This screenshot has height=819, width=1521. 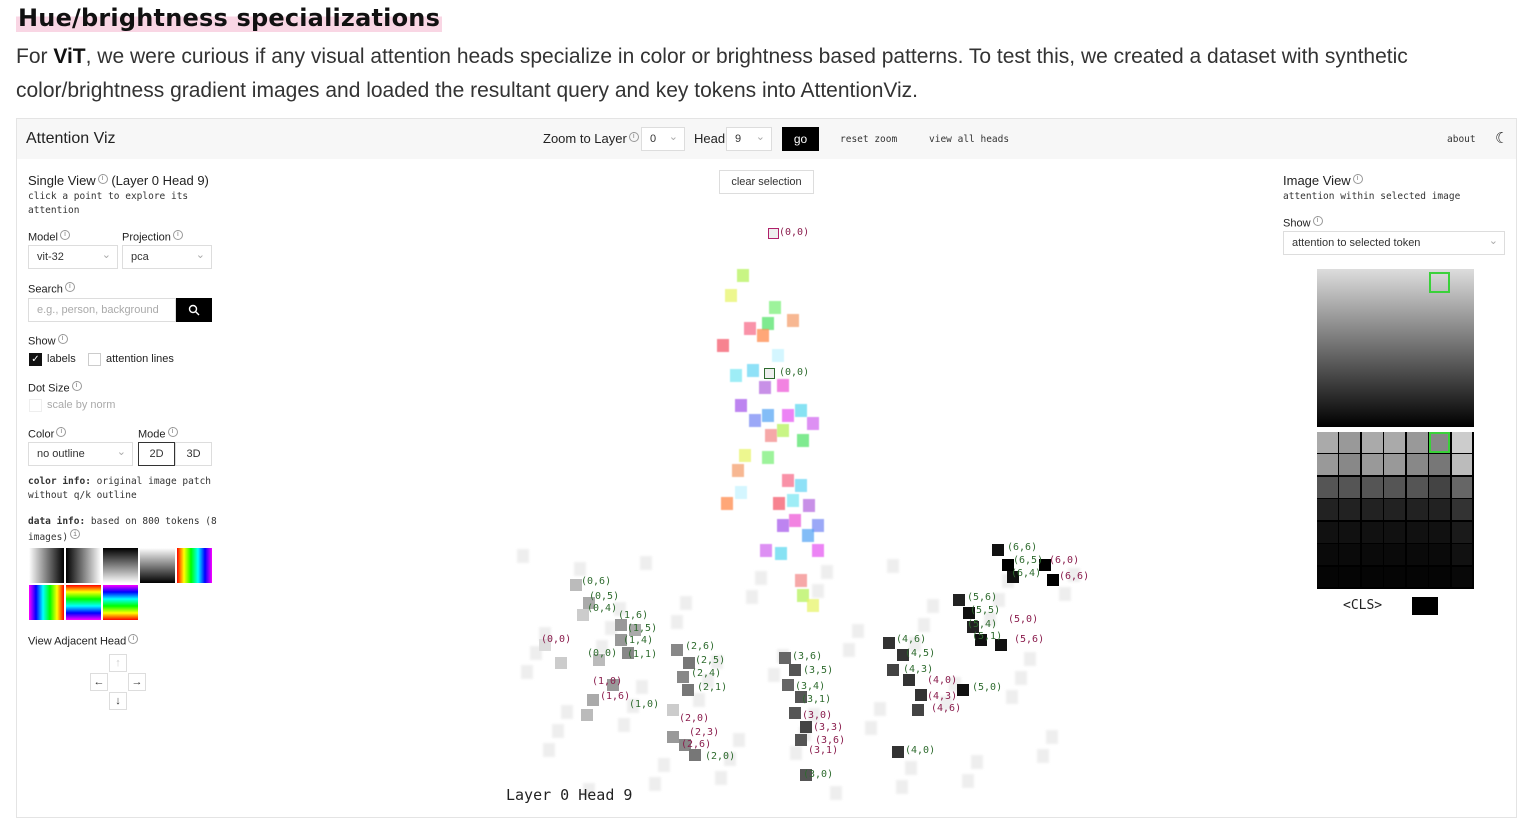 What do you see at coordinates (156, 454) in the screenshot?
I see `mode-2d-button: 2D` at bounding box center [156, 454].